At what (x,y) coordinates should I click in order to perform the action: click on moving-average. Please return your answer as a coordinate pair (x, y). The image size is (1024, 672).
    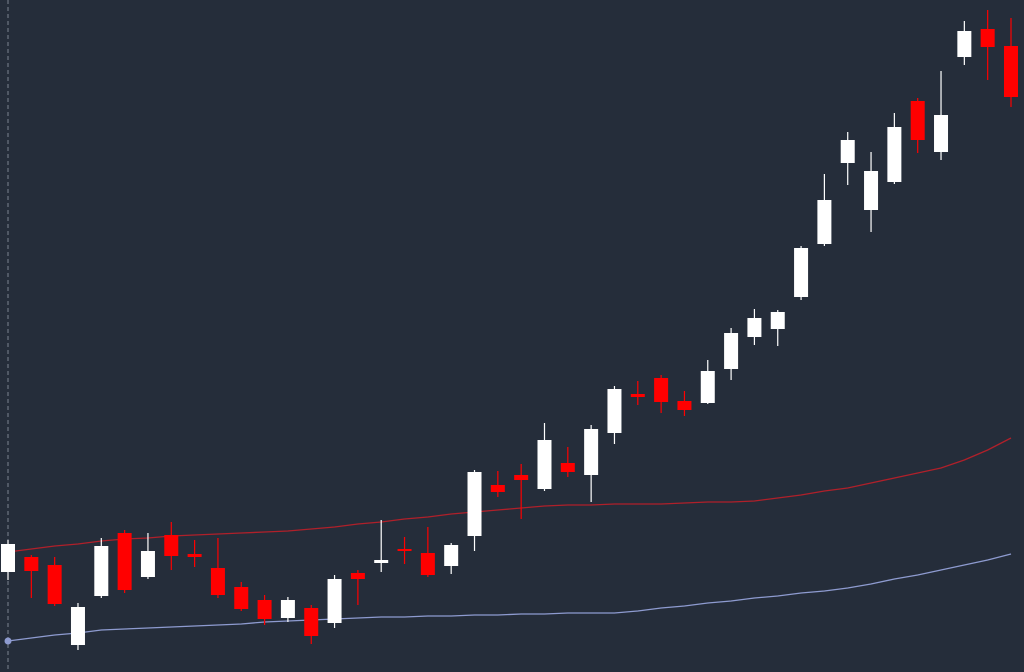
    Looking at the image, I should click on (509, 597).